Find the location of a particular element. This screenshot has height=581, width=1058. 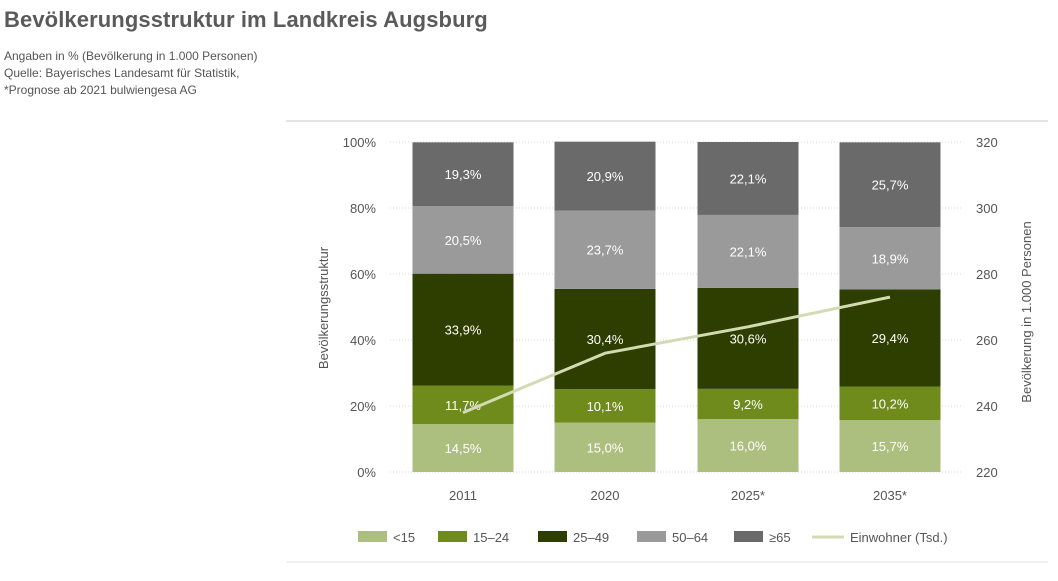

y-tick-label-left: 100% is located at coordinates (360, 142).